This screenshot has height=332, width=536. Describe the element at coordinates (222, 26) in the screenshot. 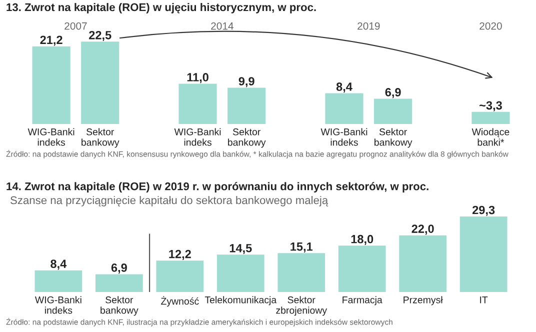

I see `text: 2014` at that location.